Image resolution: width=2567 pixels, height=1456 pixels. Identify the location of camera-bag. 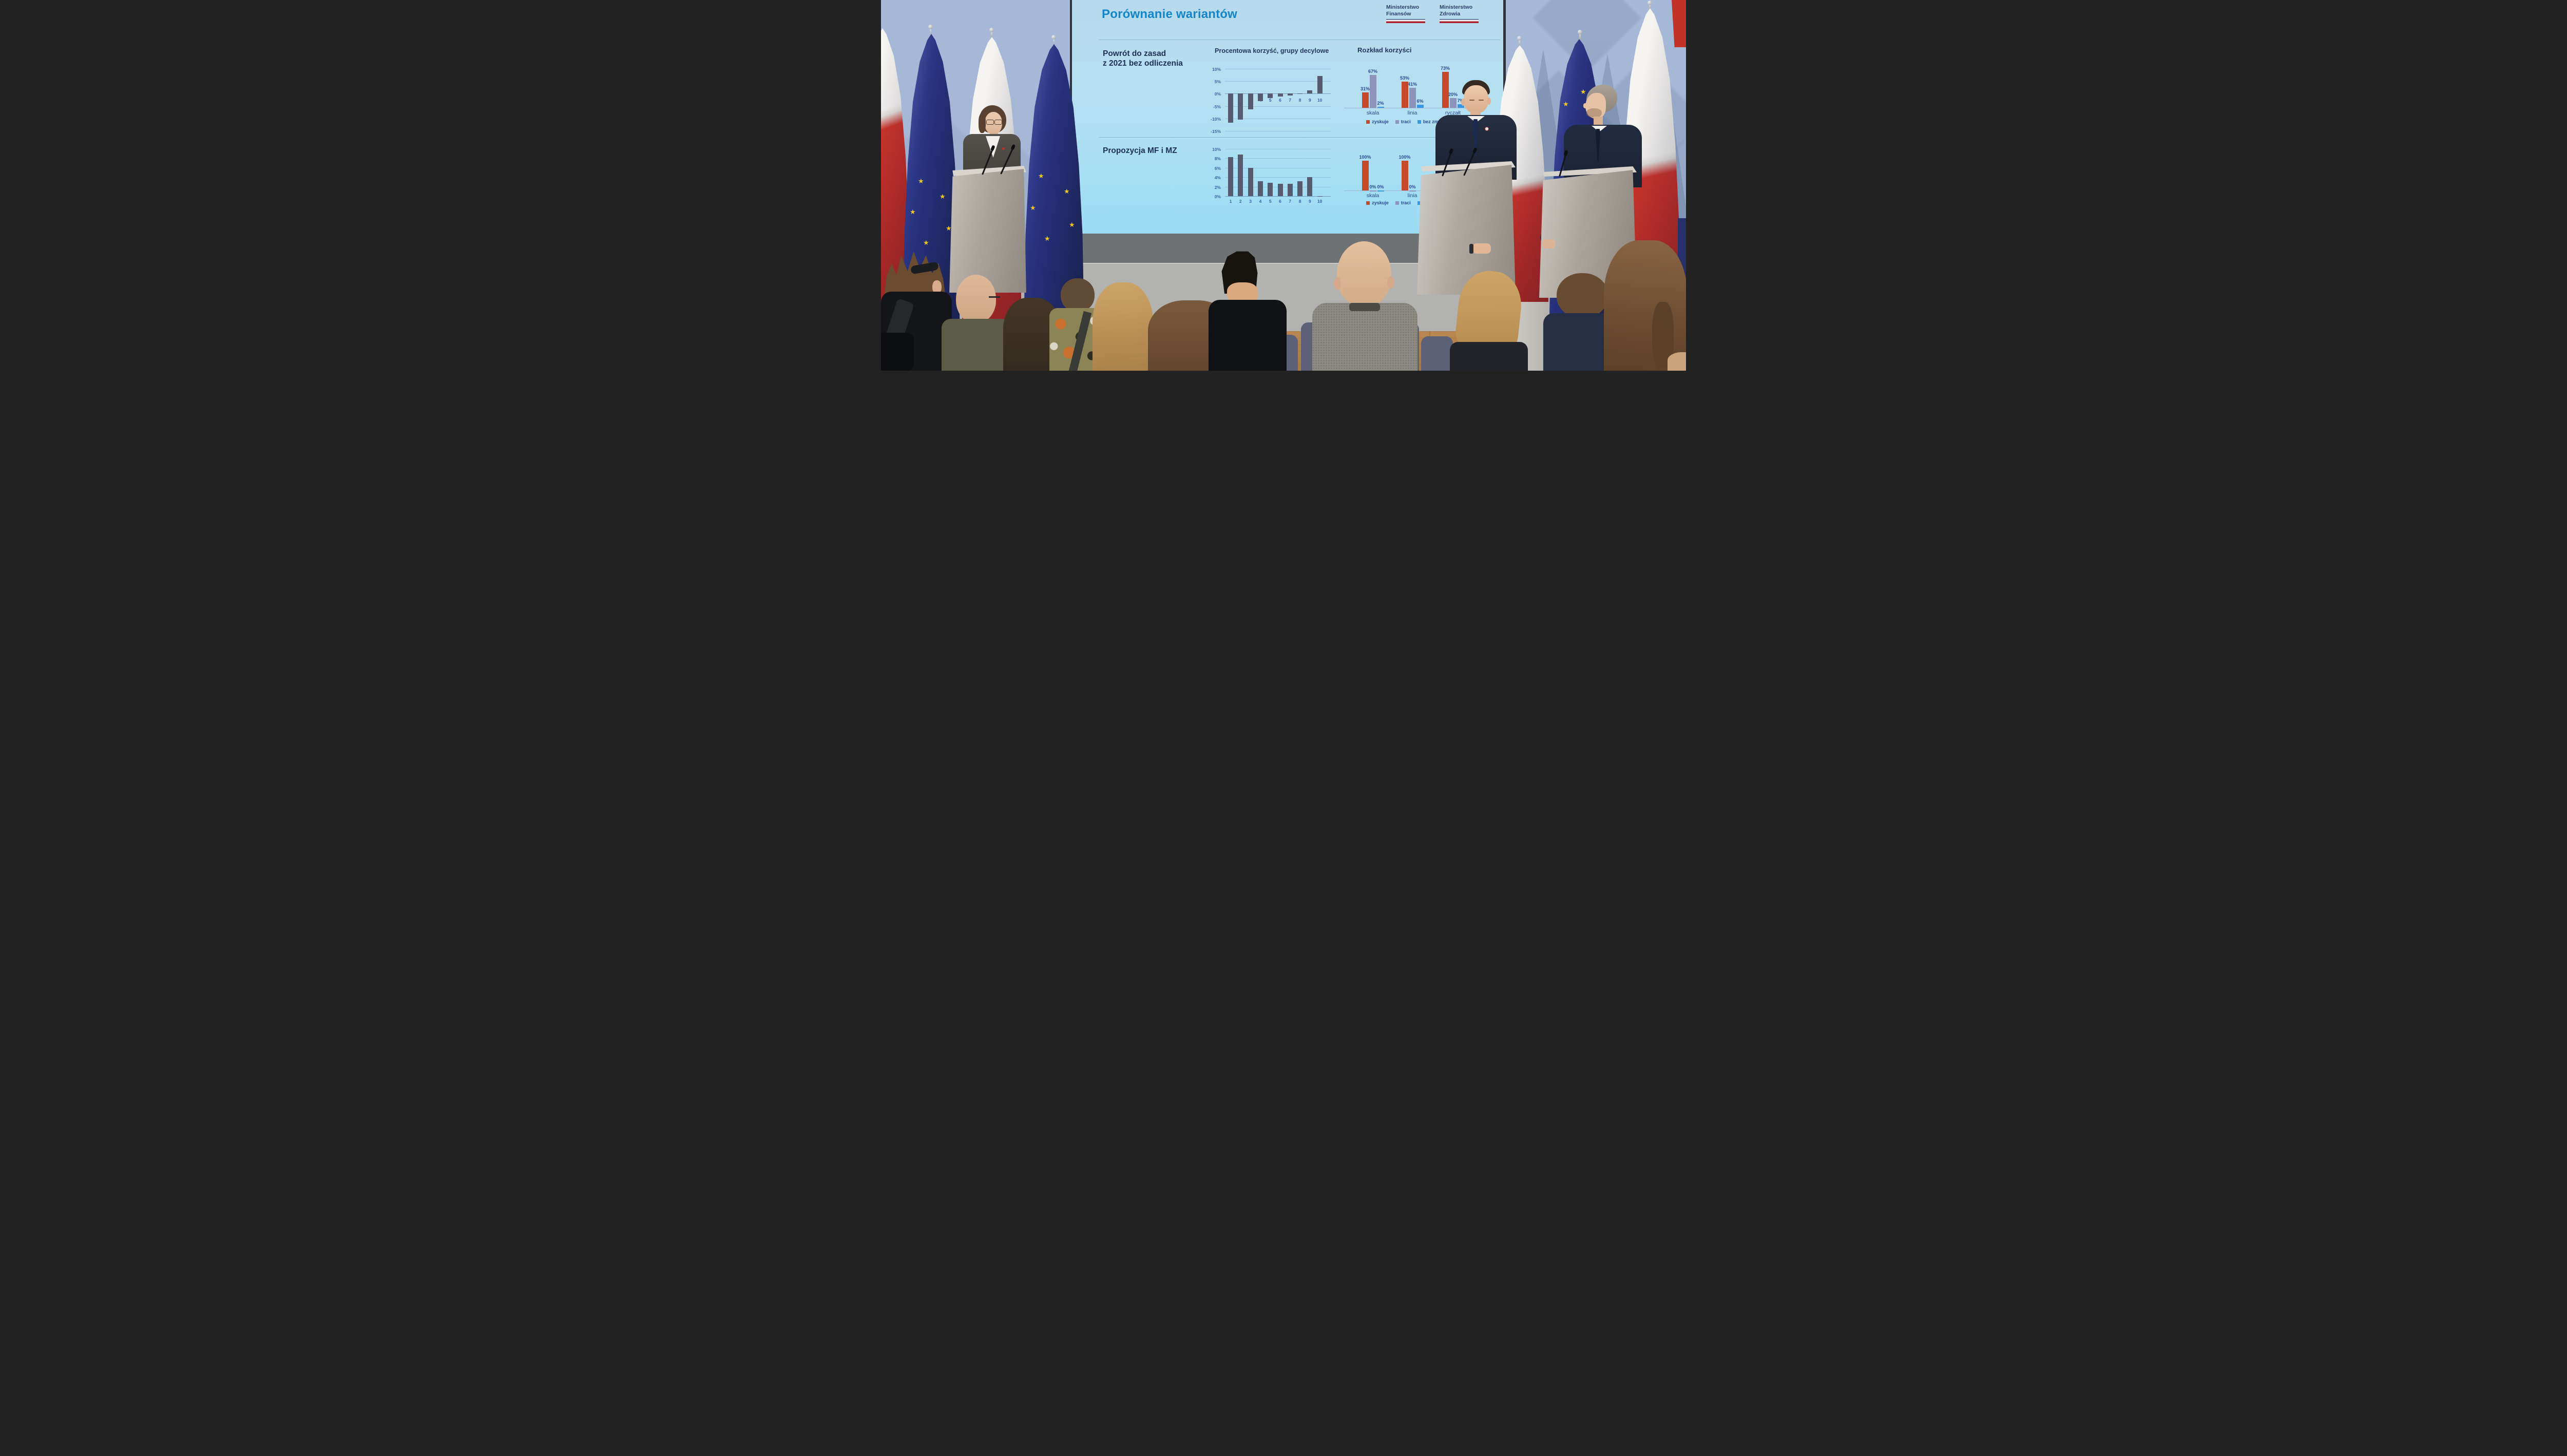
(897, 352).